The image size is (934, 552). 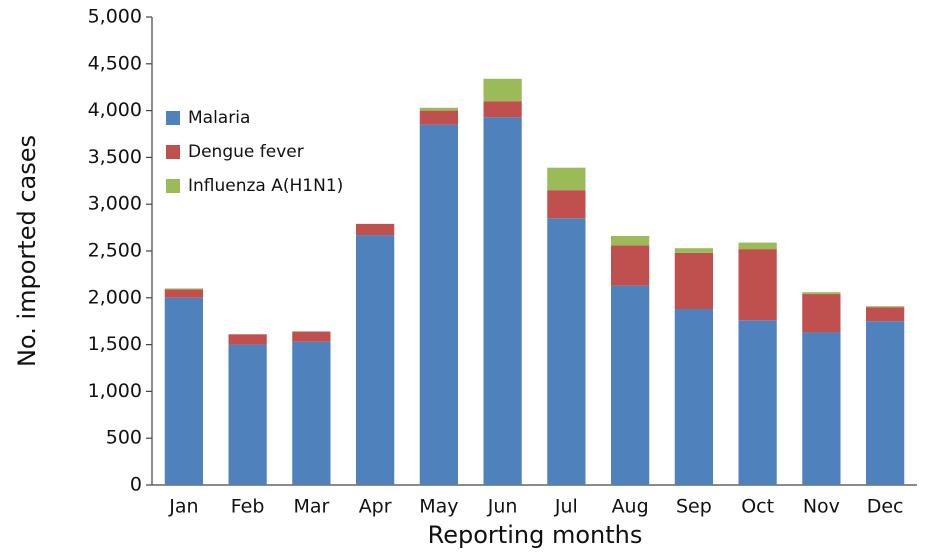 I want to click on x-tick-label: Dec, so click(x=885, y=507).